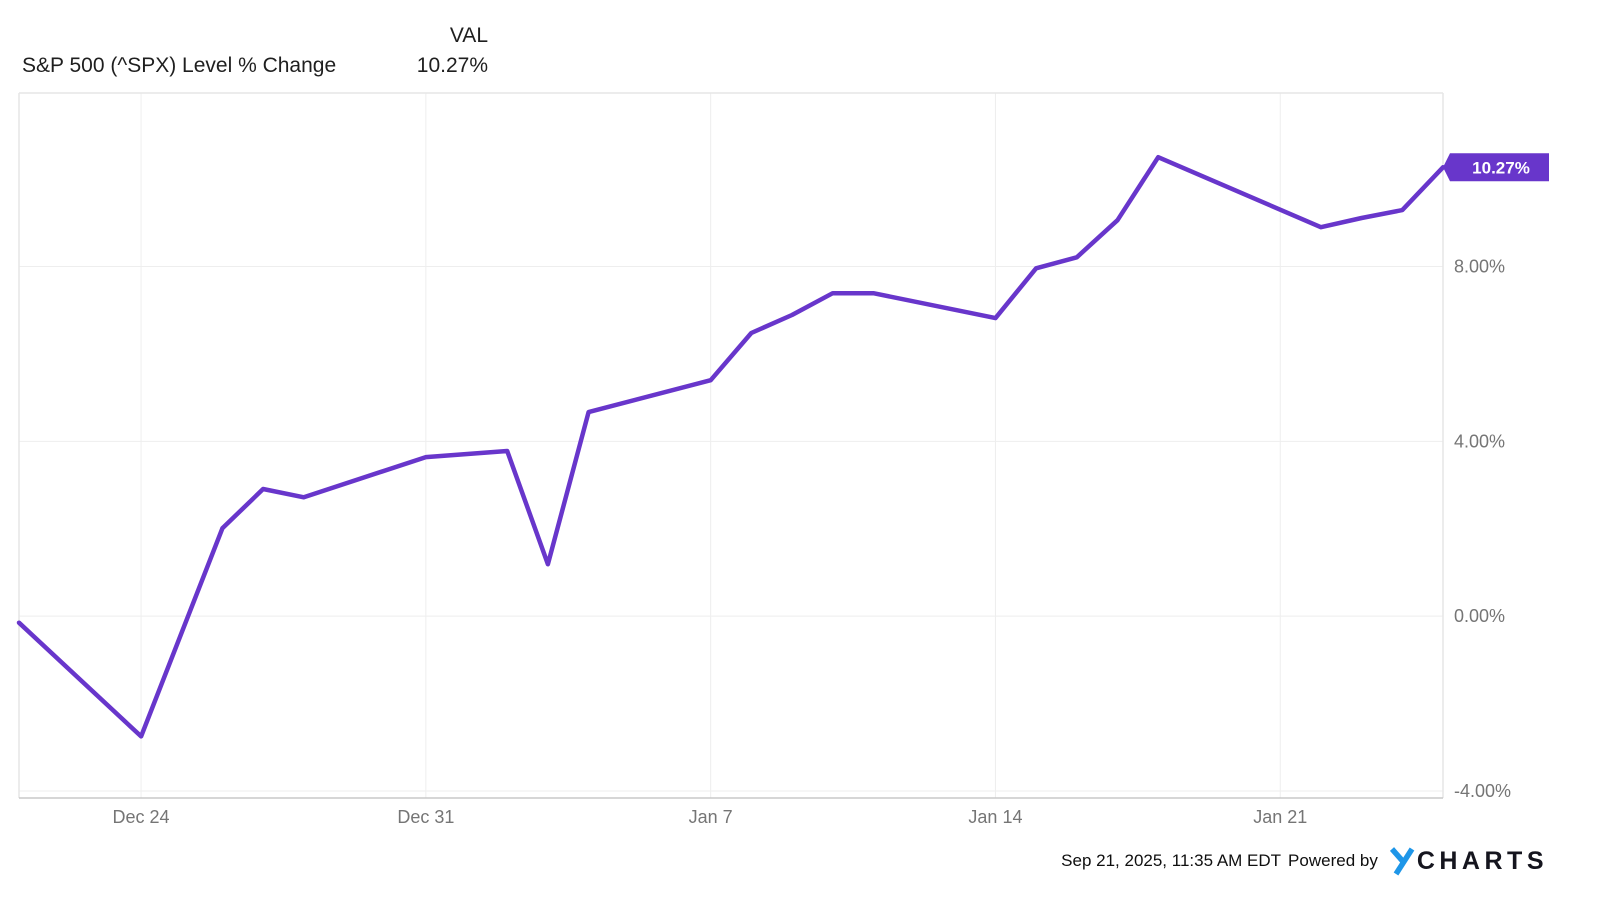 This screenshot has height=900, width=1600. I want to click on x-tick-label: Jan 21, so click(1280, 817).